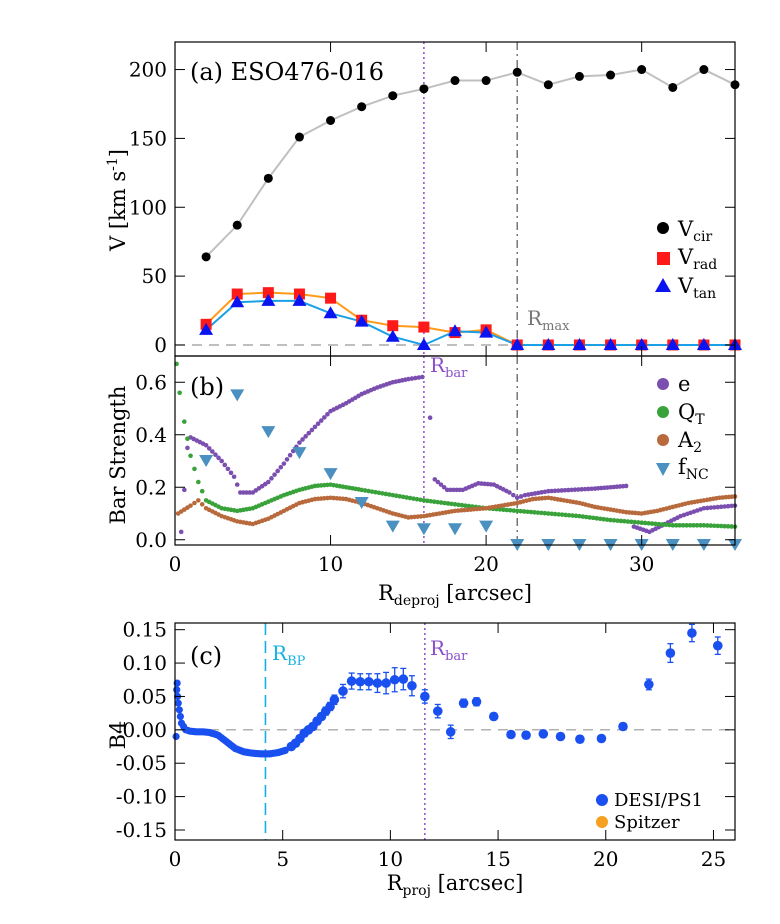  I want to click on y-tick-label: 0.05, so click(144, 696).